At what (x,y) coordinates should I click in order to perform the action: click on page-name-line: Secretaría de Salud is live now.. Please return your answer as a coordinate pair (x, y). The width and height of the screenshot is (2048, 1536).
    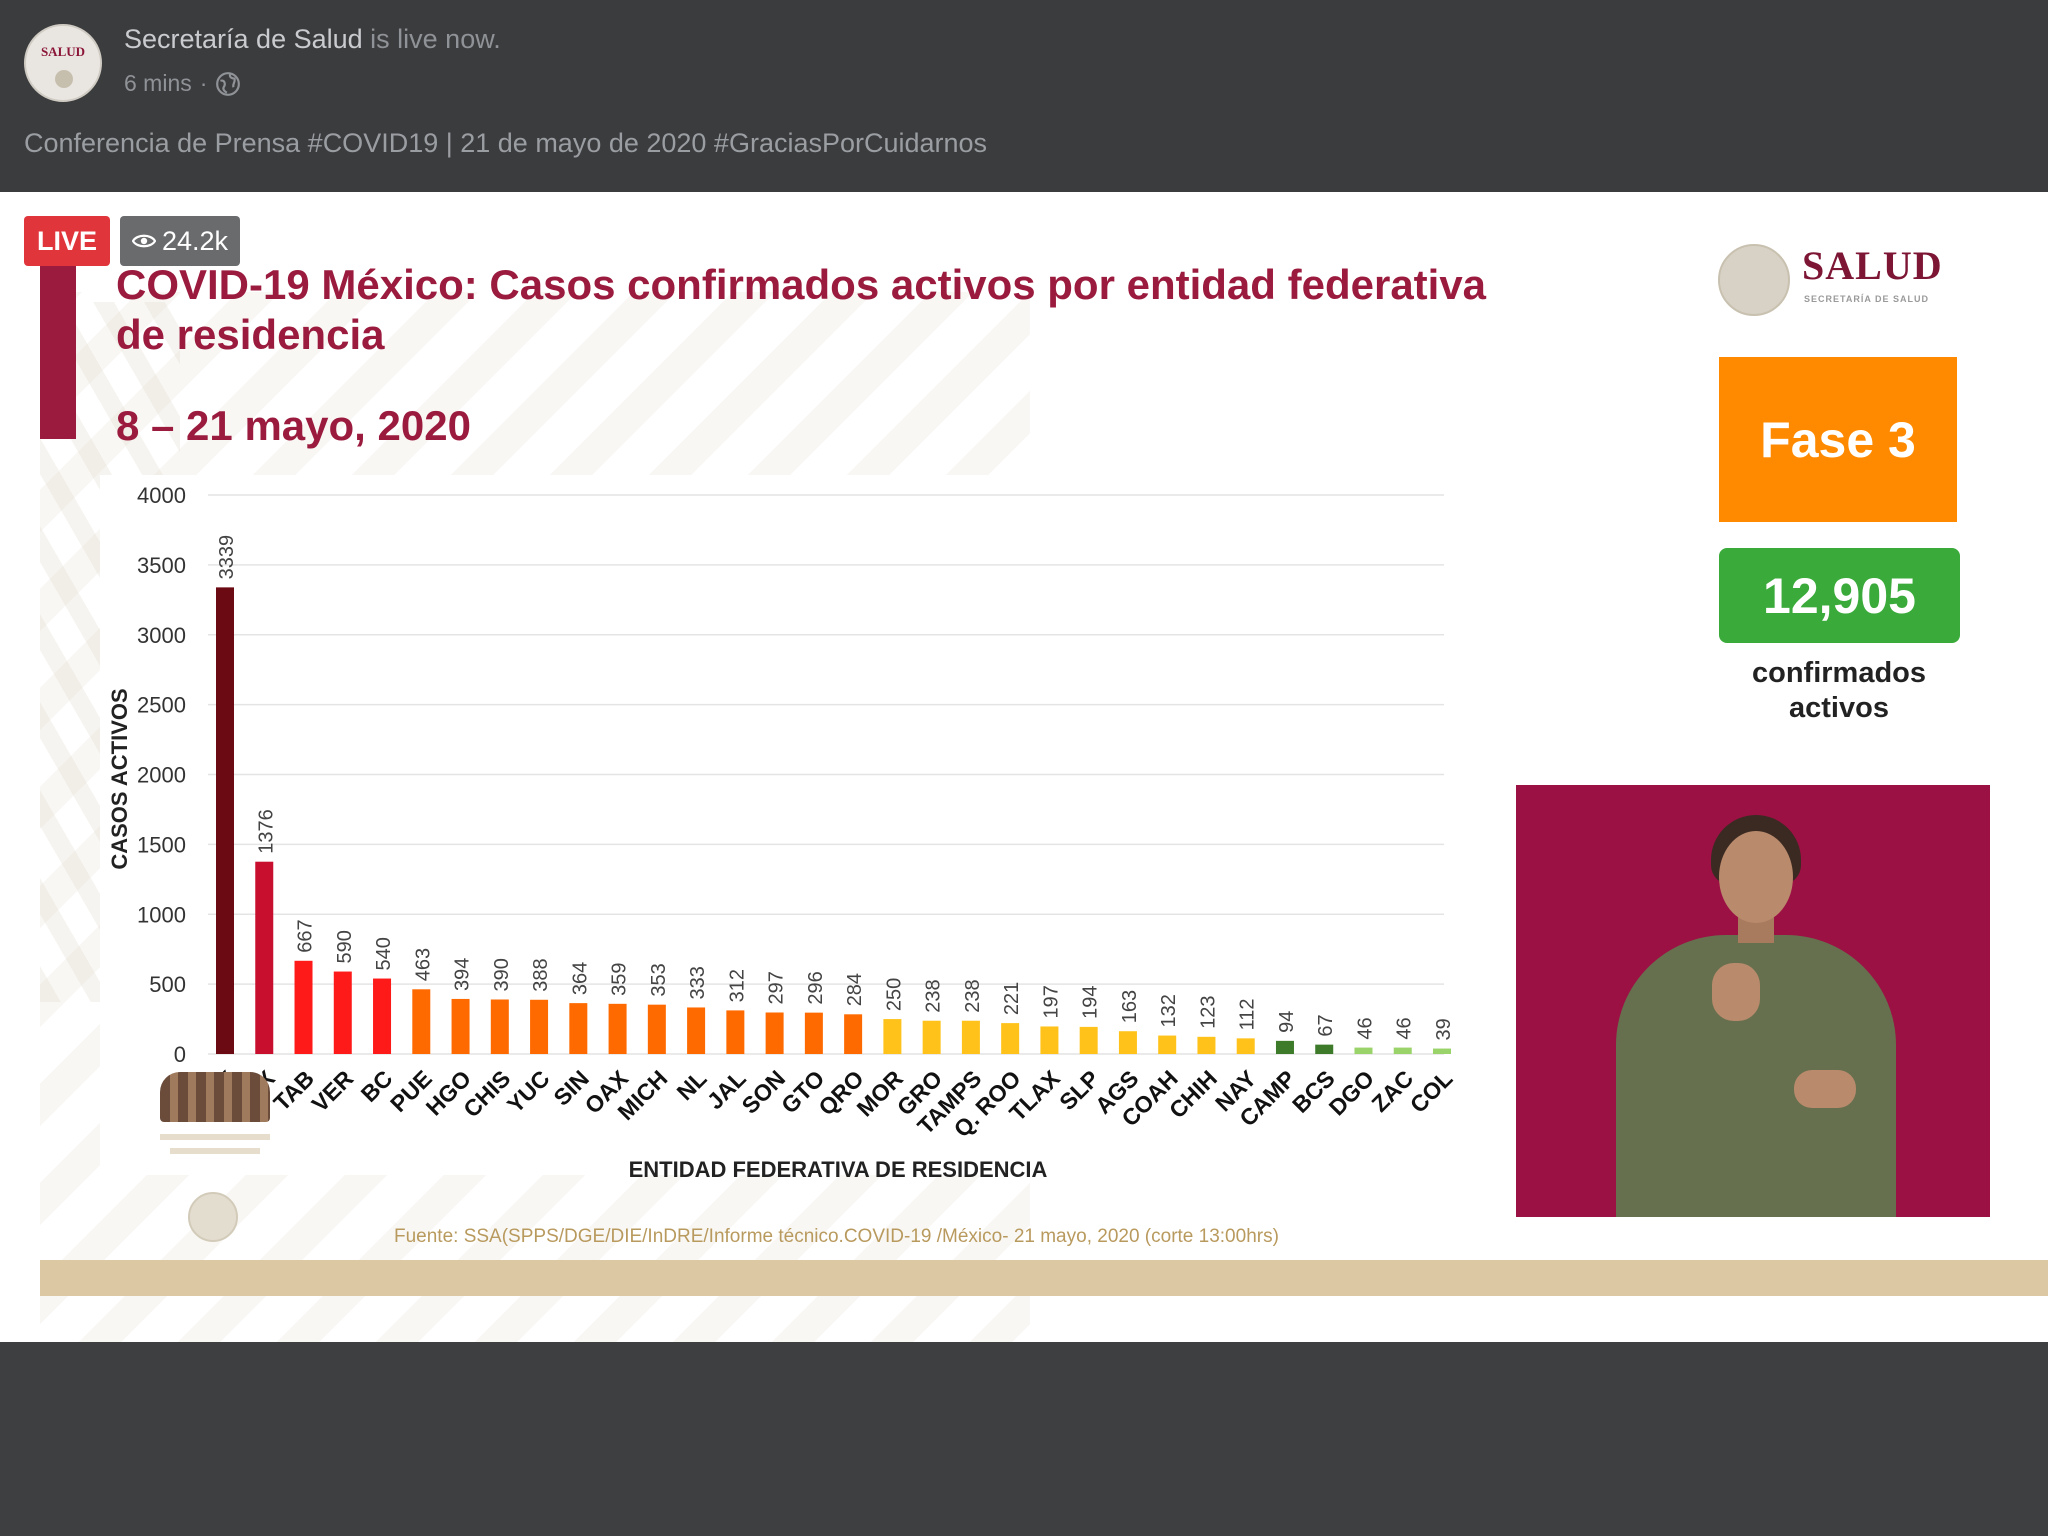
    Looking at the image, I should click on (312, 39).